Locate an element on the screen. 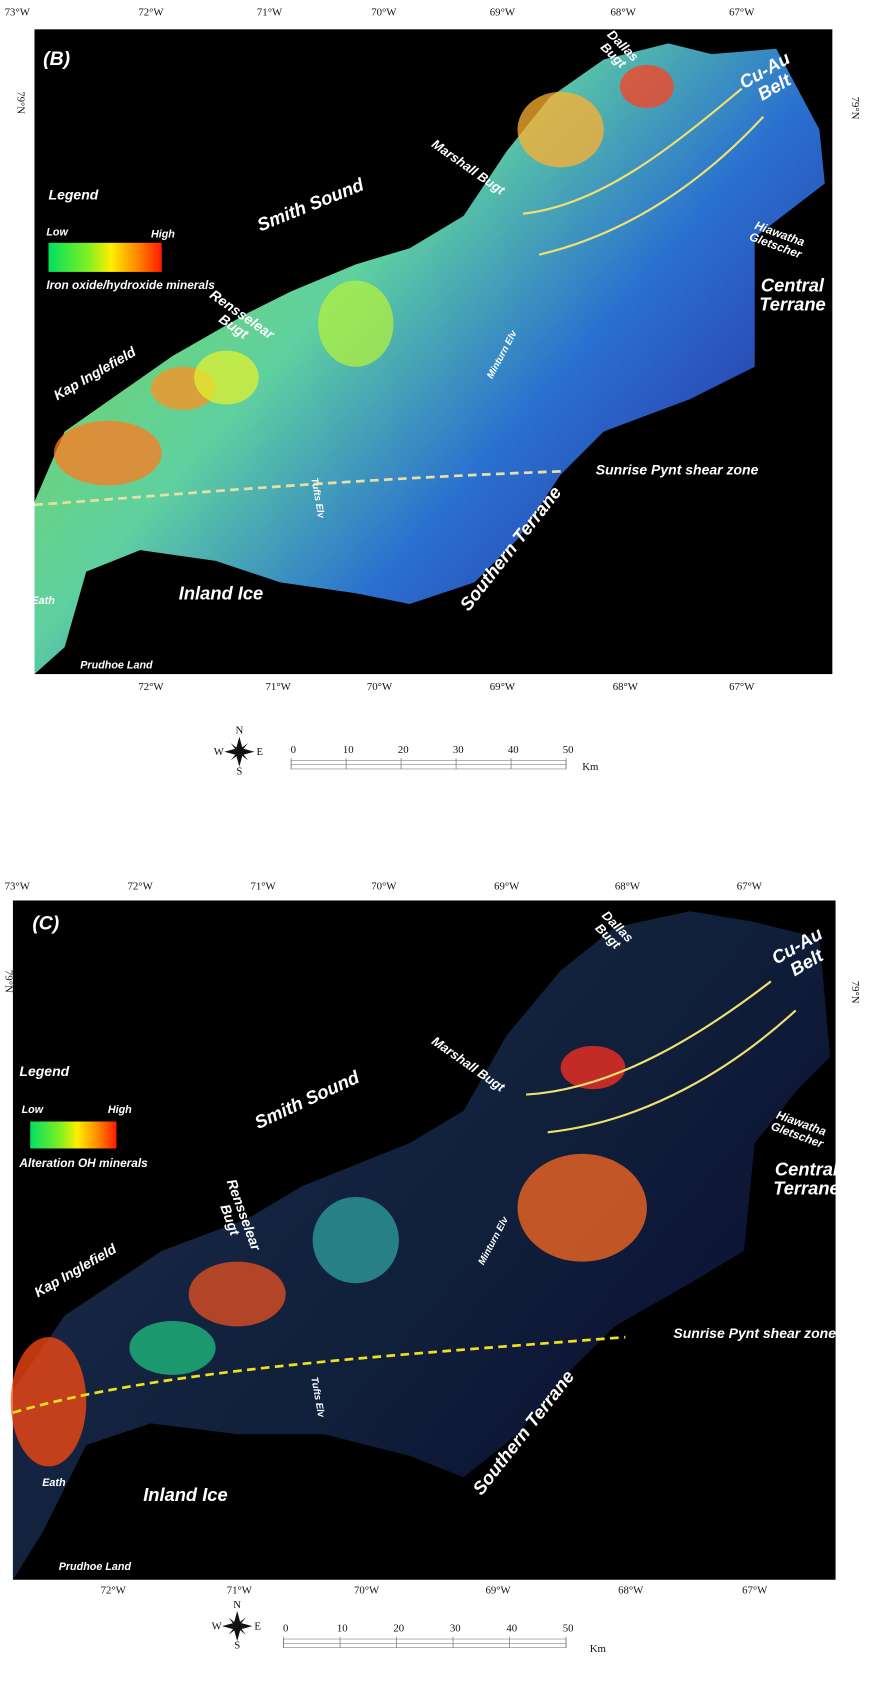 This screenshot has height=1691, width=869. scale-tick-label: 20 is located at coordinates (403, 750).